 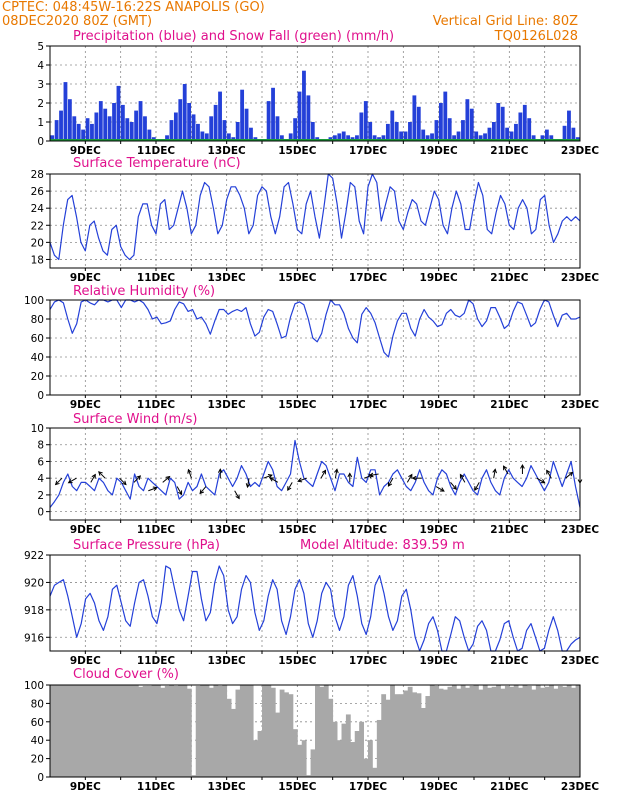 What do you see at coordinates (144, 291) in the screenshot?
I see `panel-title: Relative Humidity (%)` at bounding box center [144, 291].